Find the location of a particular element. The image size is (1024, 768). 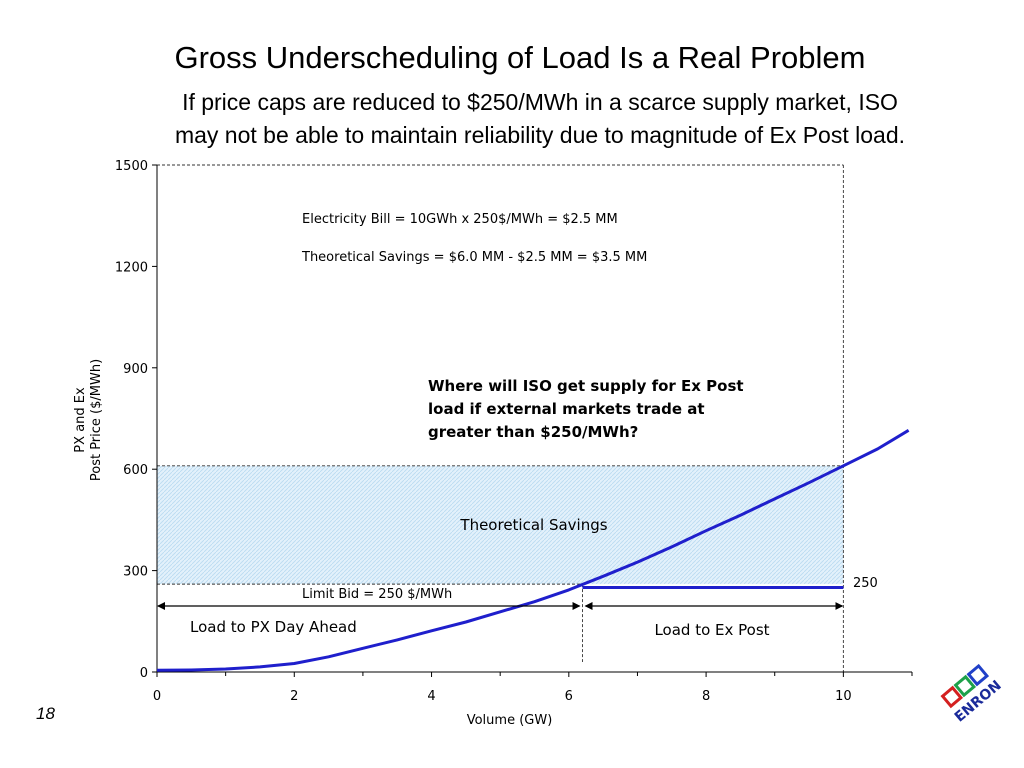

question-annotation-line-3: greater than $250/MWh? is located at coordinates (533, 432).